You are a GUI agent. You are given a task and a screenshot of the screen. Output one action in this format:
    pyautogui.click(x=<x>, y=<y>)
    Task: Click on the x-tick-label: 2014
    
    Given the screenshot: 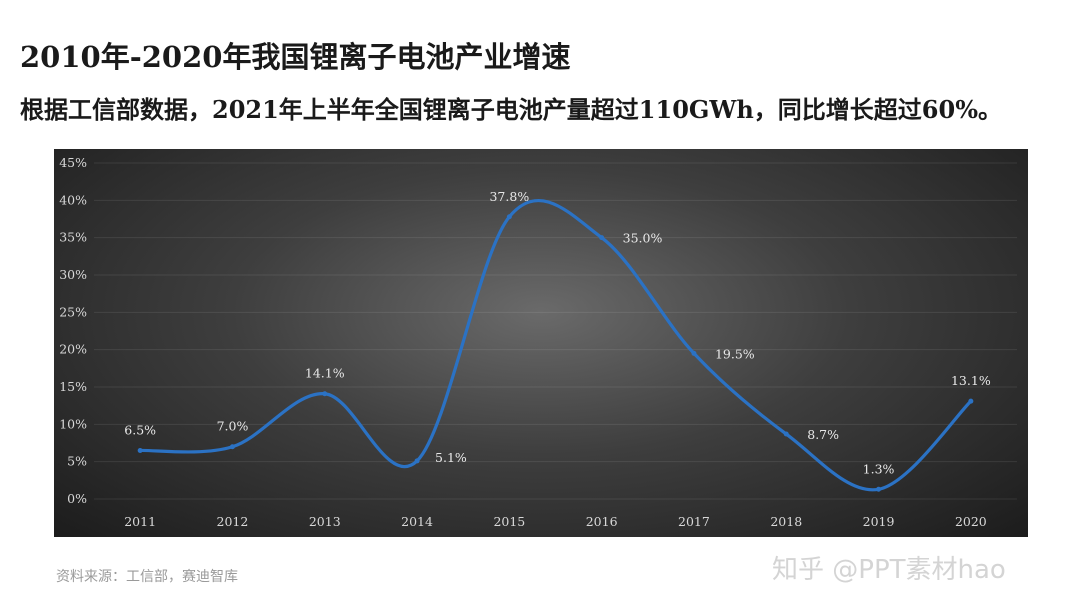 What is the action you would take?
    pyautogui.click(x=417, y=521)
    